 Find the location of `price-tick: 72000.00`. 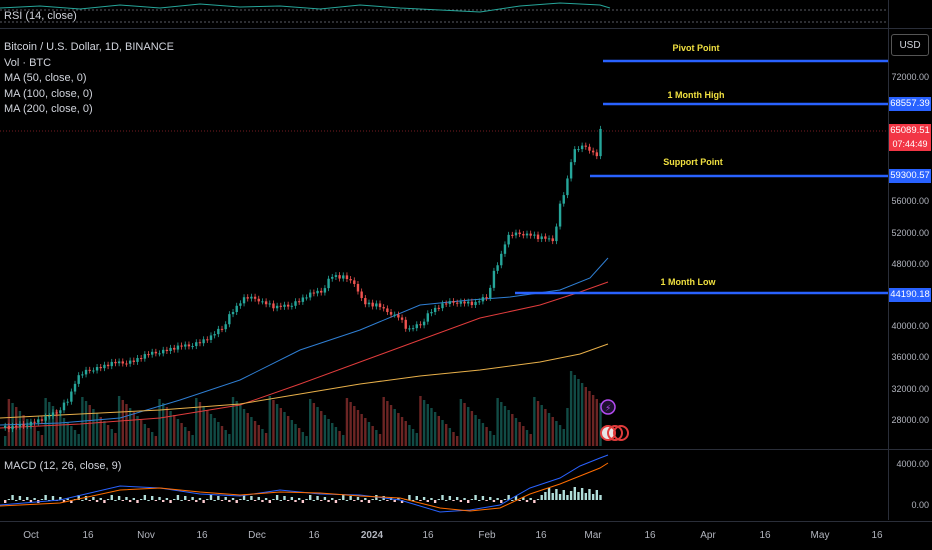

price-tick: 72000.00 is located at coordinates (910, 77).